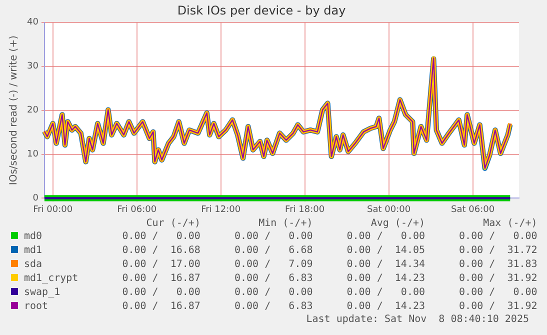  I want to click on text: 0.00 / 7.09, so click(273, 265).